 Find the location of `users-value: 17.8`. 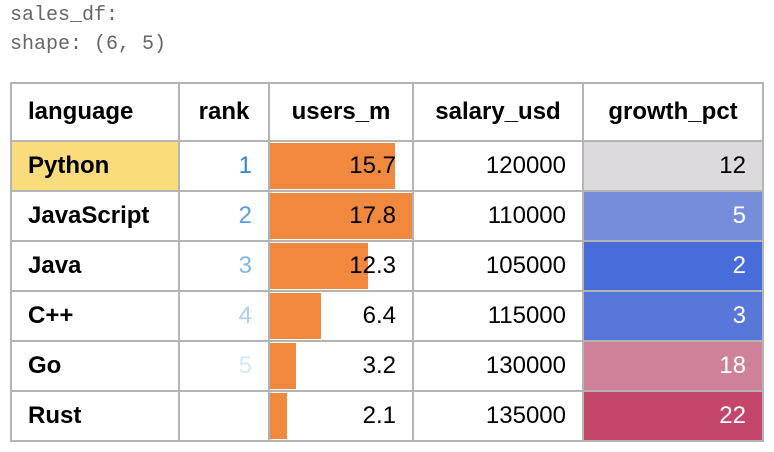

users-value: 17.8 is located at coordinates (372, 215).